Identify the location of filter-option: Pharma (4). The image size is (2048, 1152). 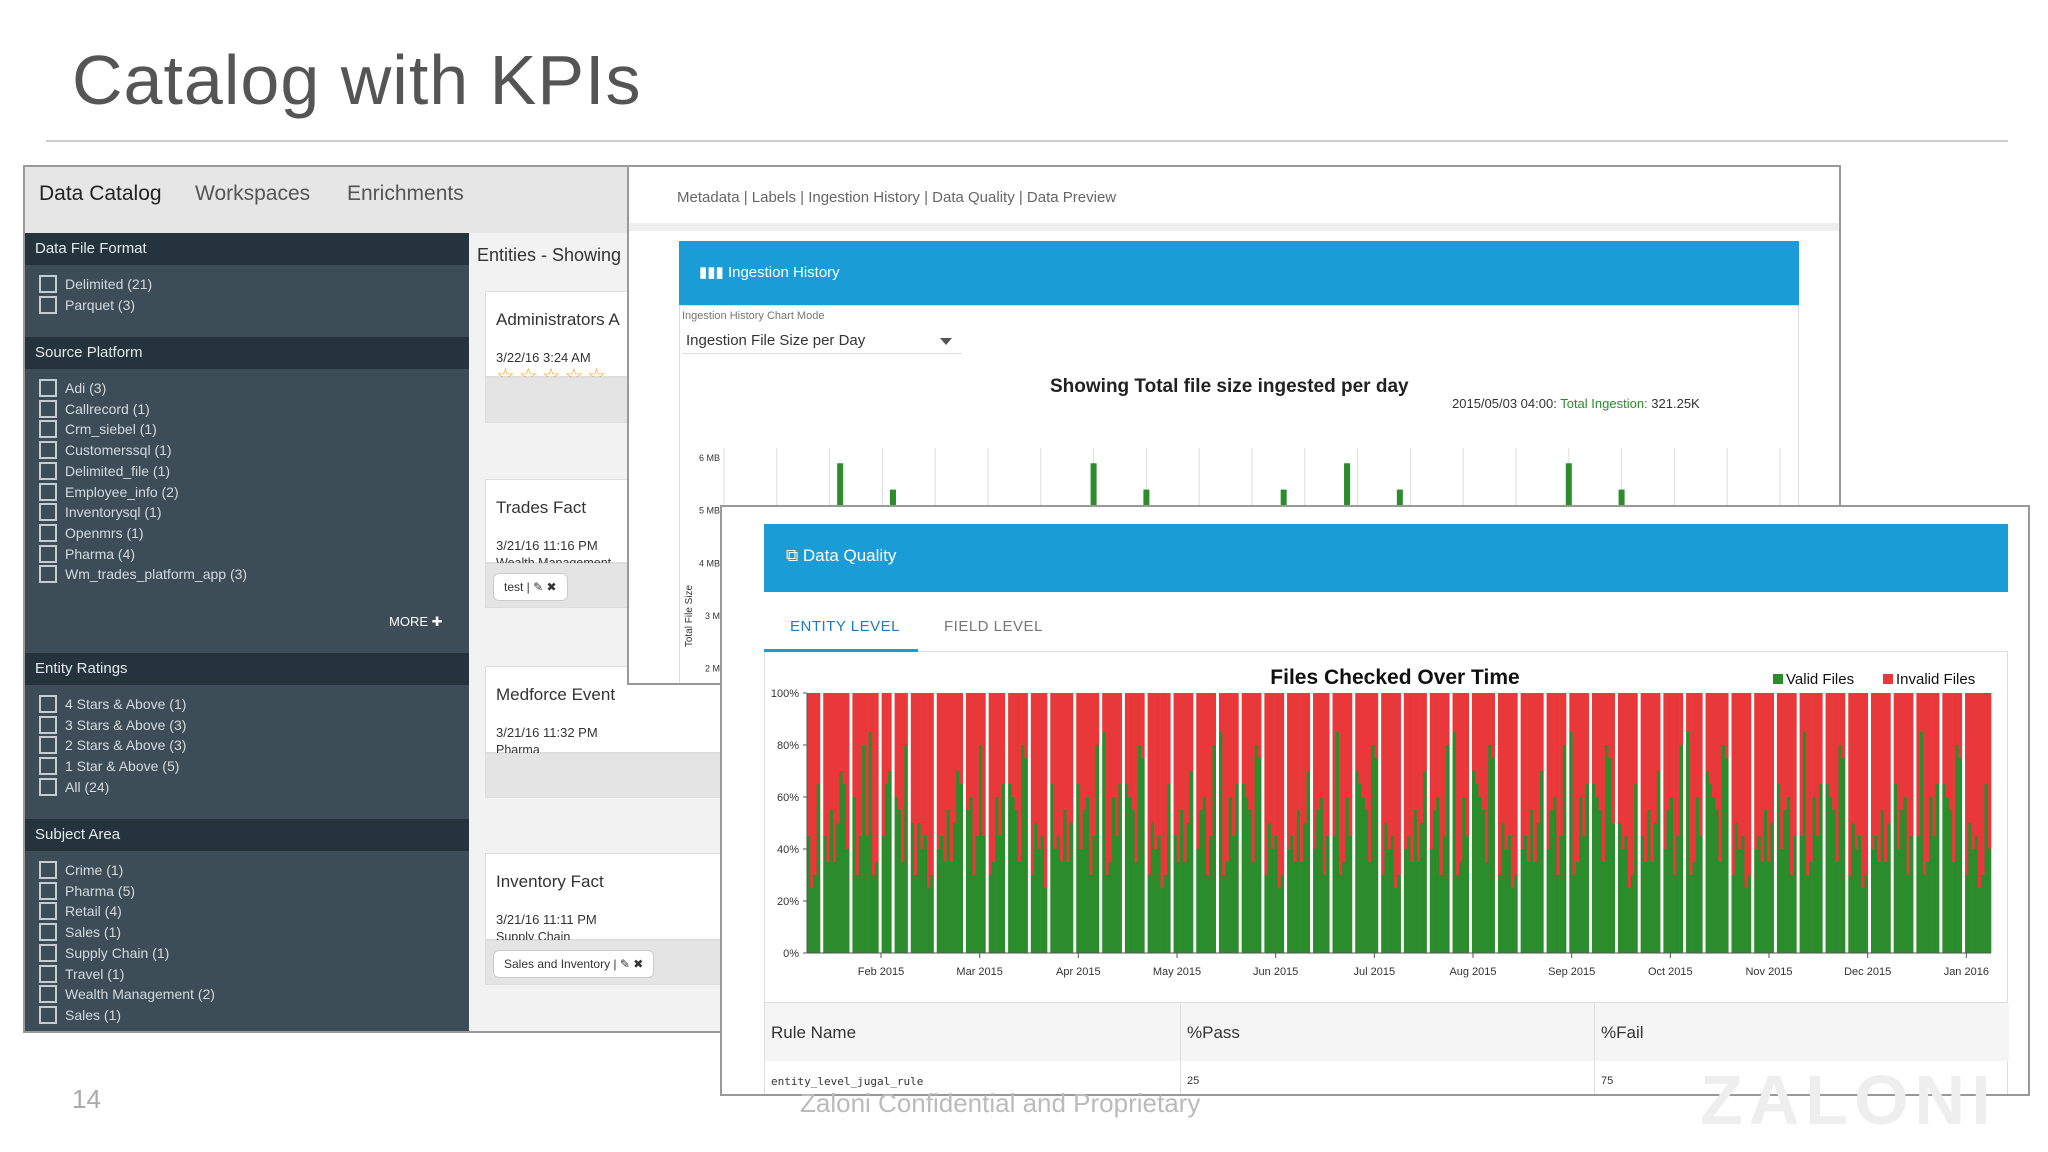
(87, 554).